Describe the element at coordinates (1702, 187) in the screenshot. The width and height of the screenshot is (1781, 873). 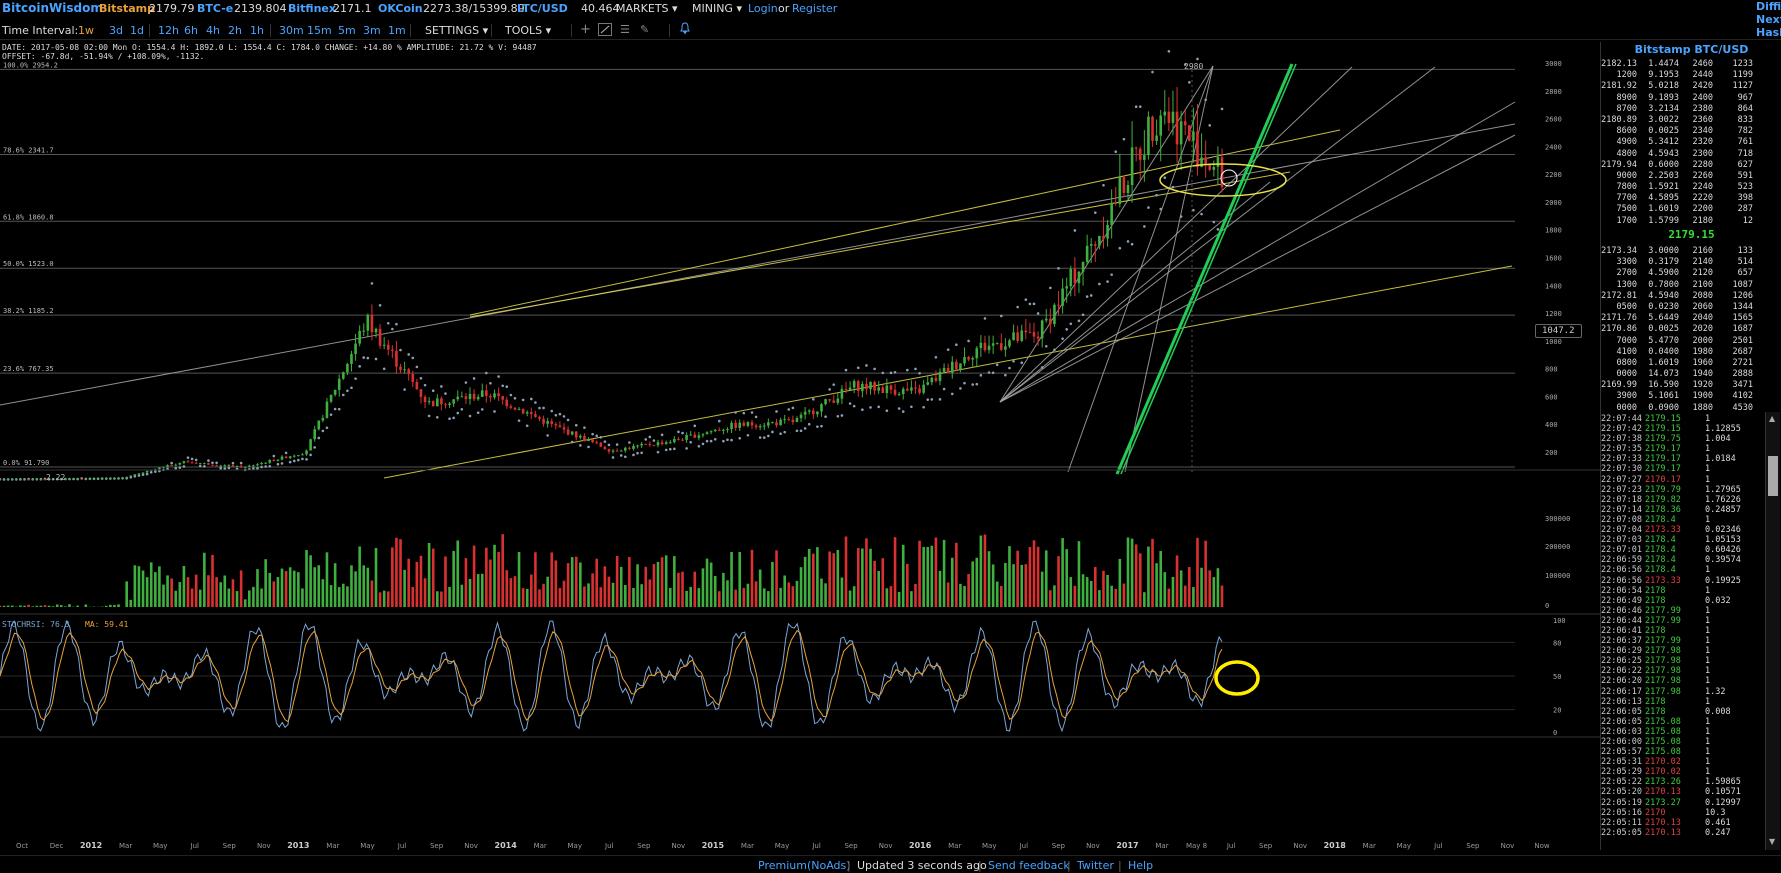
I see `cell: 2240` at that location.